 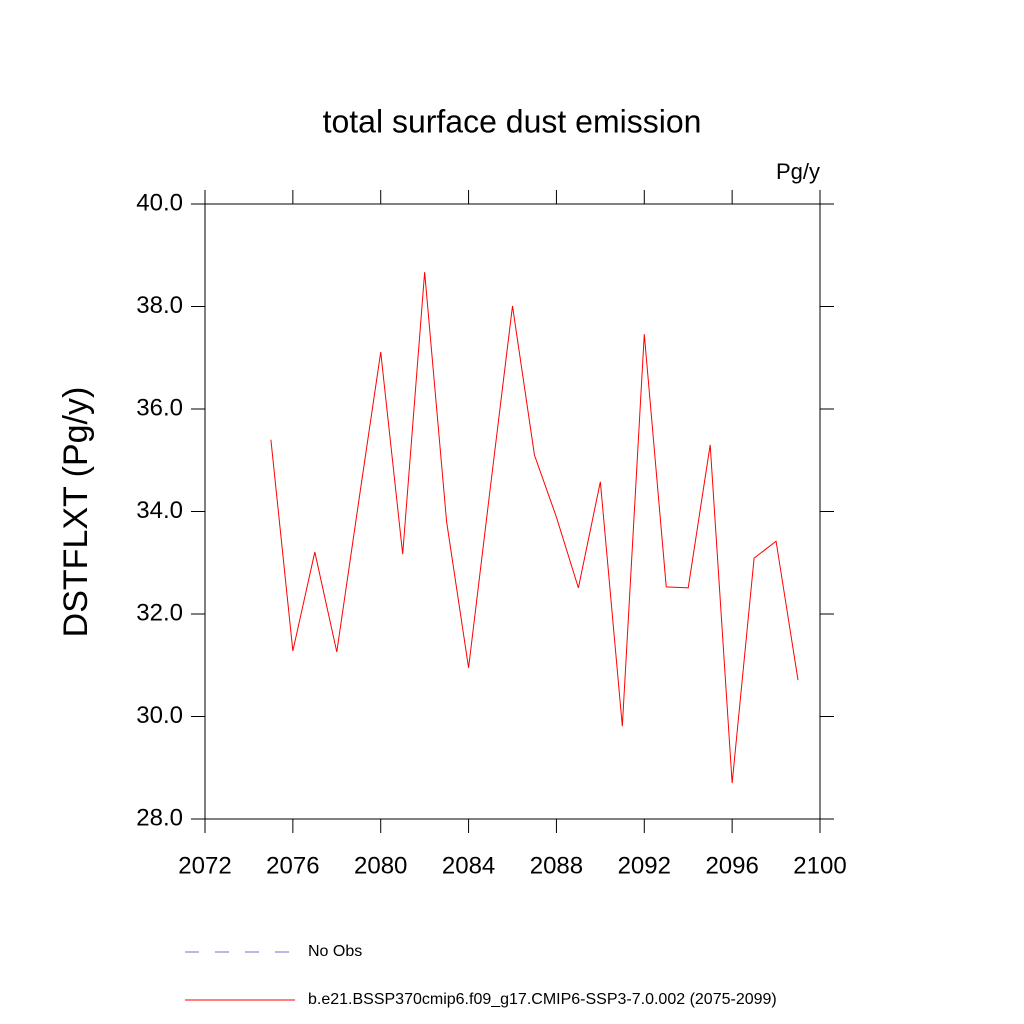 I want to click on x-tick-label: 2080, so click(x=380, y=865).